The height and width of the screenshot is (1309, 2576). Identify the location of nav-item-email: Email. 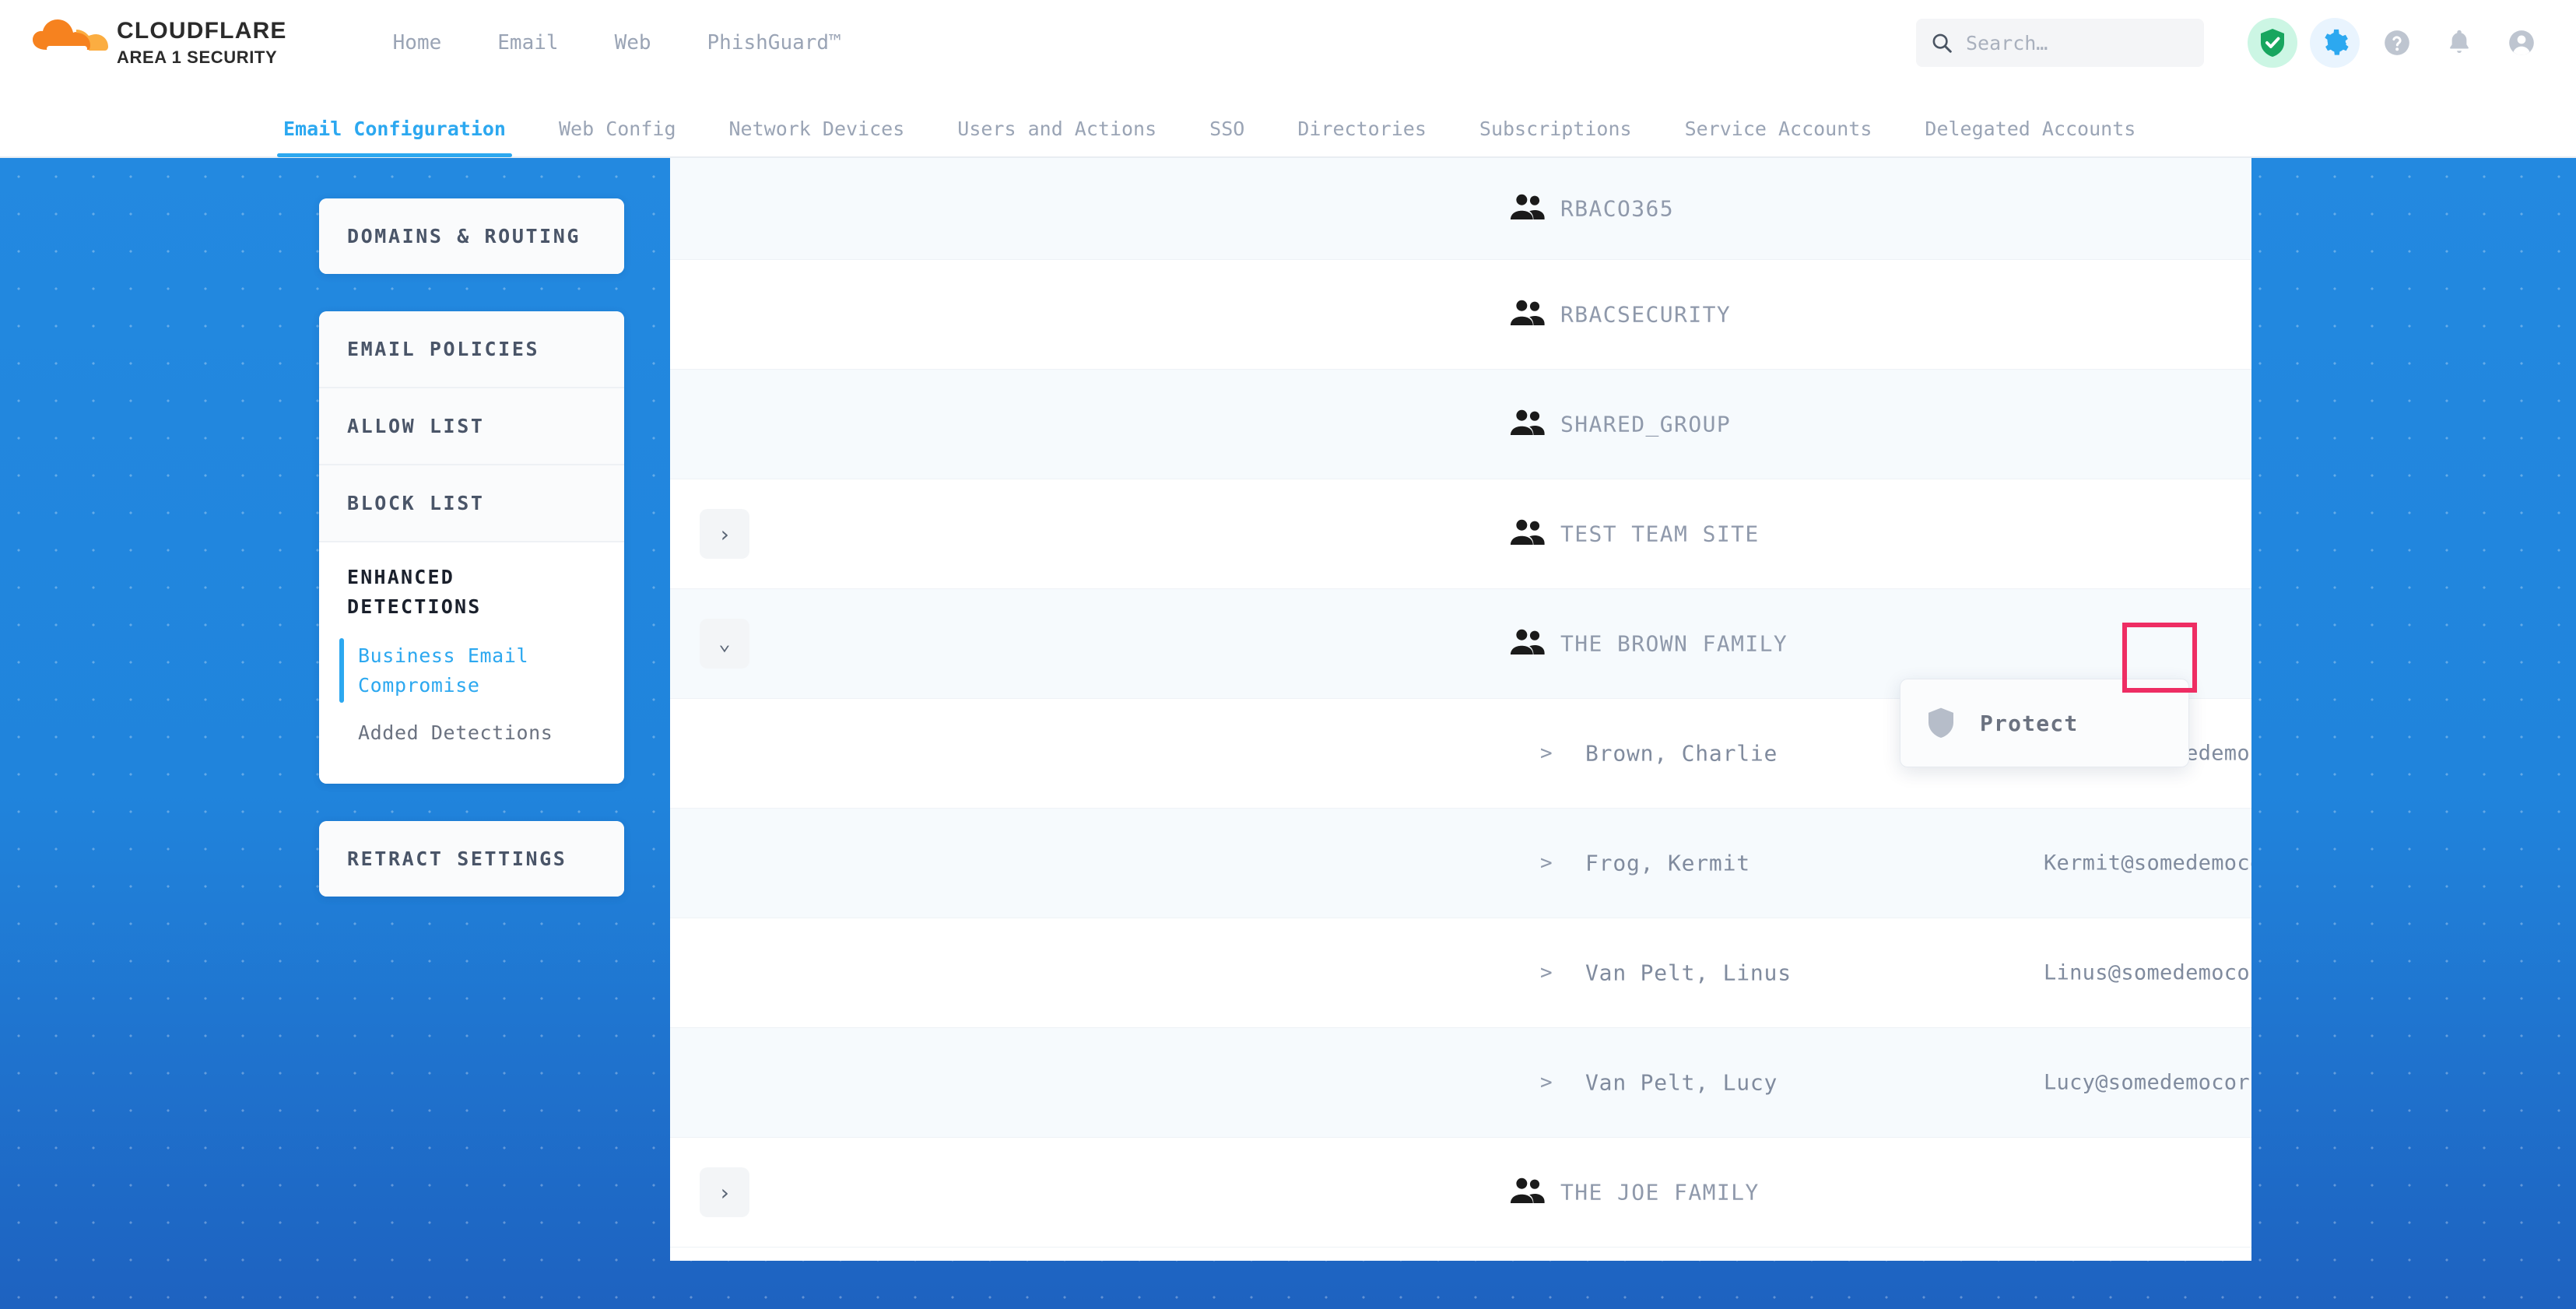
(528, 42).